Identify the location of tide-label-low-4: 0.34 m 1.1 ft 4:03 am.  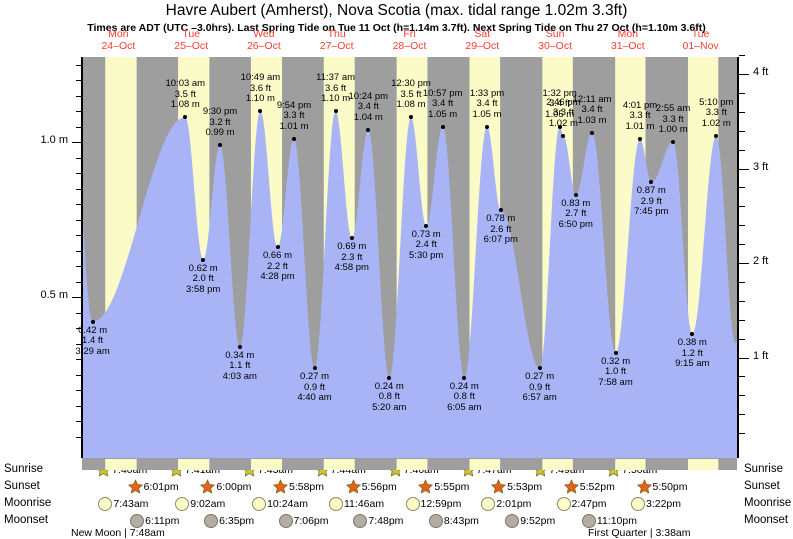
(240, 366).